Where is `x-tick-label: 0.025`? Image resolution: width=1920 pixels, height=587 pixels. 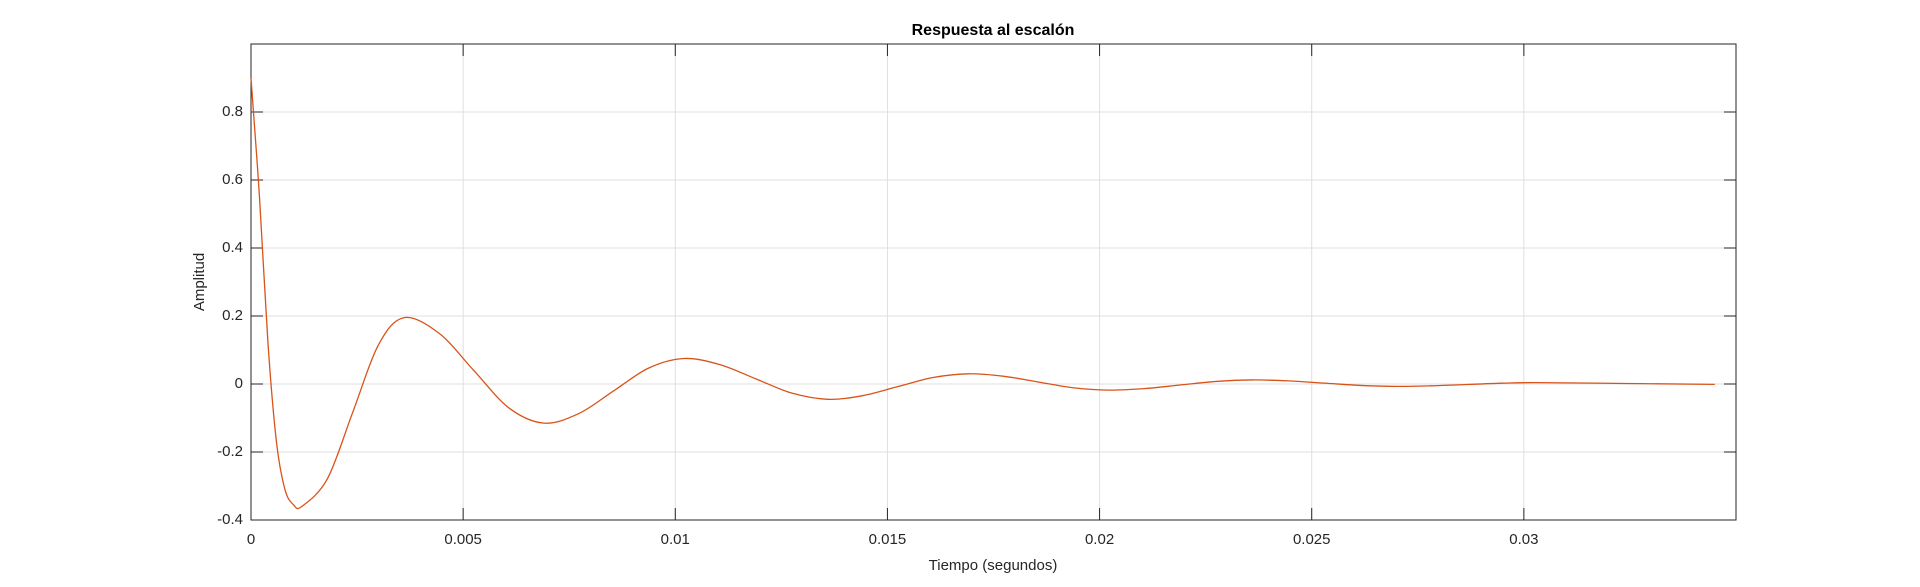
x-tick-label: 0.025 is located at coordinates (1312, 539).